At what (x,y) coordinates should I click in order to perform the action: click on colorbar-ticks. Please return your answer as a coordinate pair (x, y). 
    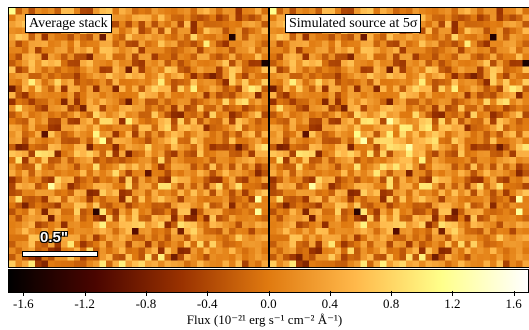
    Looking at the image, I should click on (268, 294).